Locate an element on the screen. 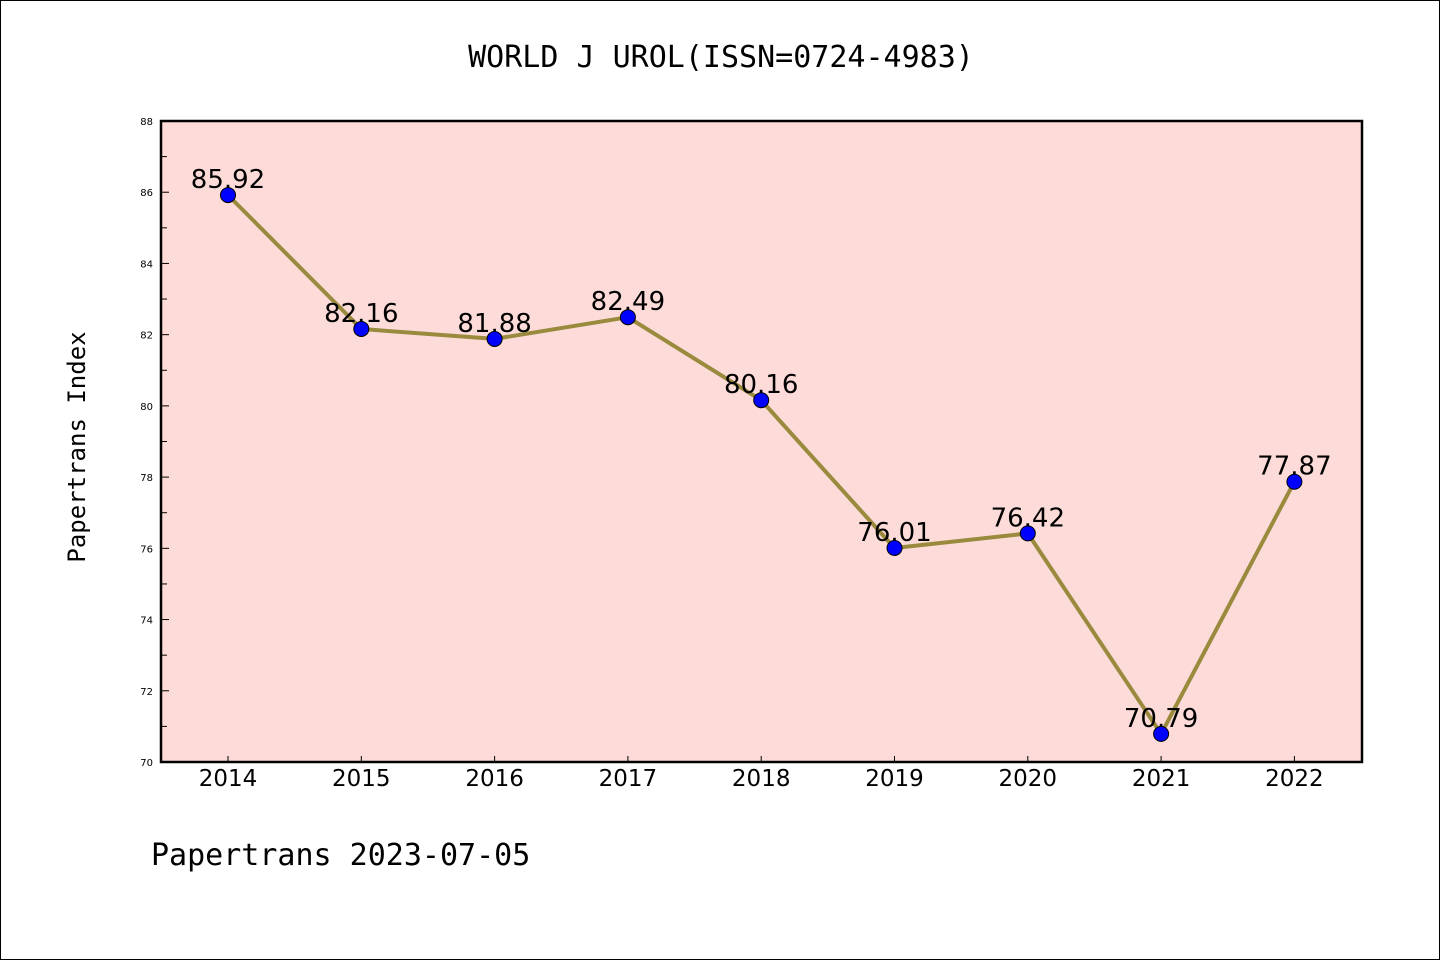 Image resolution: width=1440 pixels, height=961 pixels. data-label: 85.92 is located at coordinates (228, 180).